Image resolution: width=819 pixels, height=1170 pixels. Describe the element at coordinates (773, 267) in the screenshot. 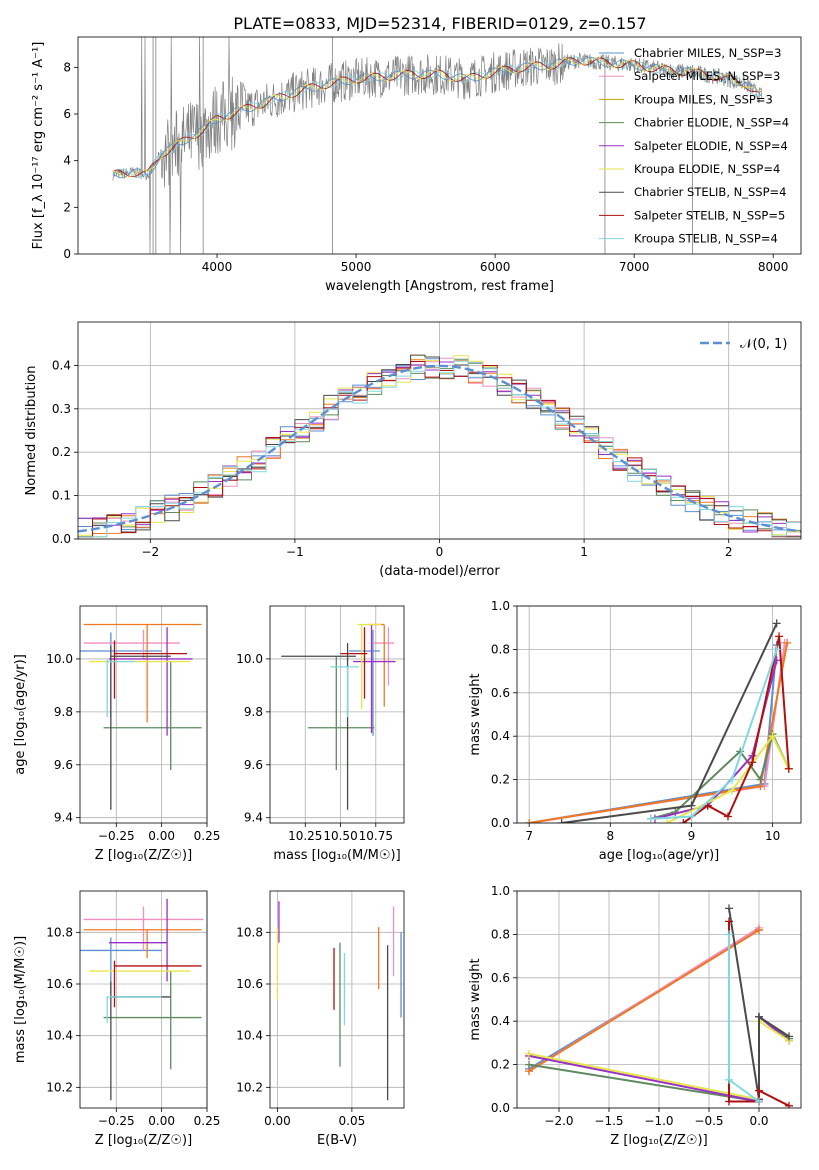

I see `x-tick-label: 8000` at that location.